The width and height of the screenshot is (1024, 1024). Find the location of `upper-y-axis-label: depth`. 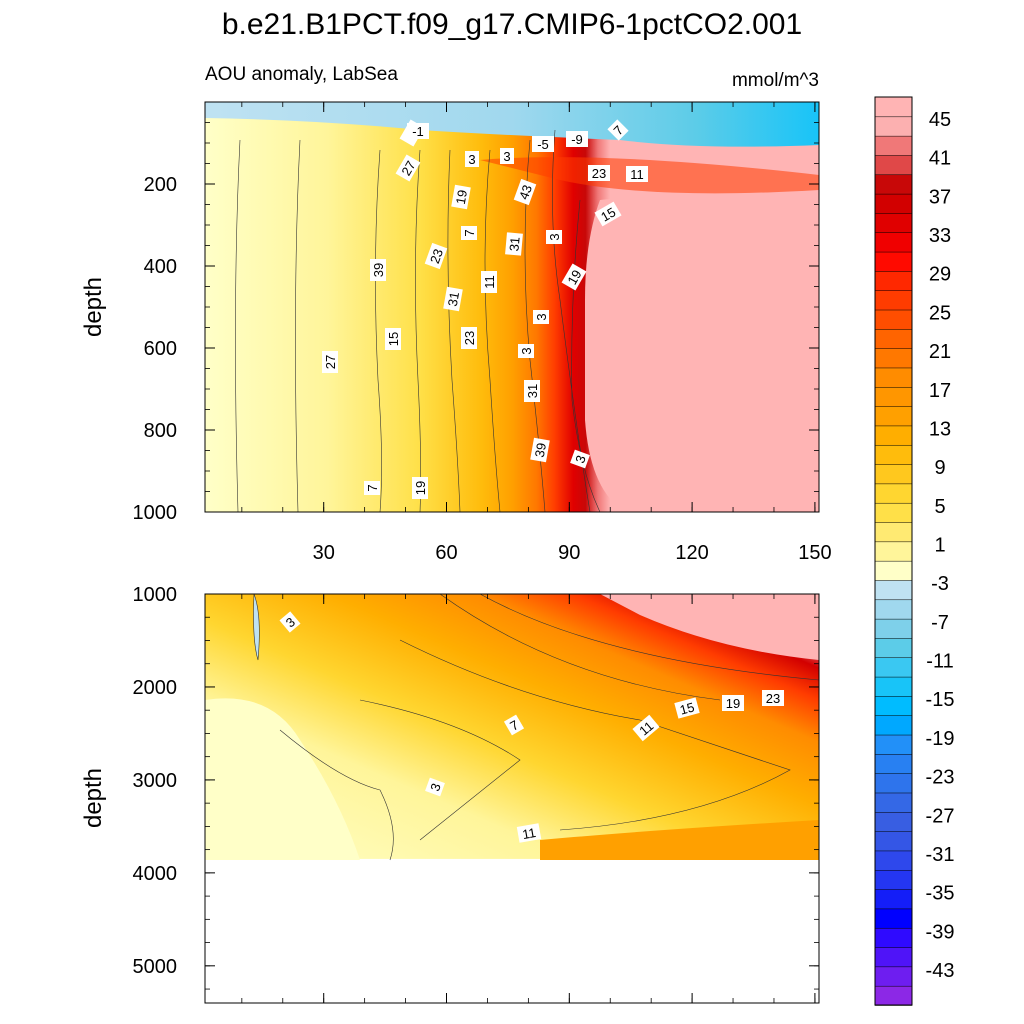

upper-y-axis-label: depth is located at coordinates (93, 307).